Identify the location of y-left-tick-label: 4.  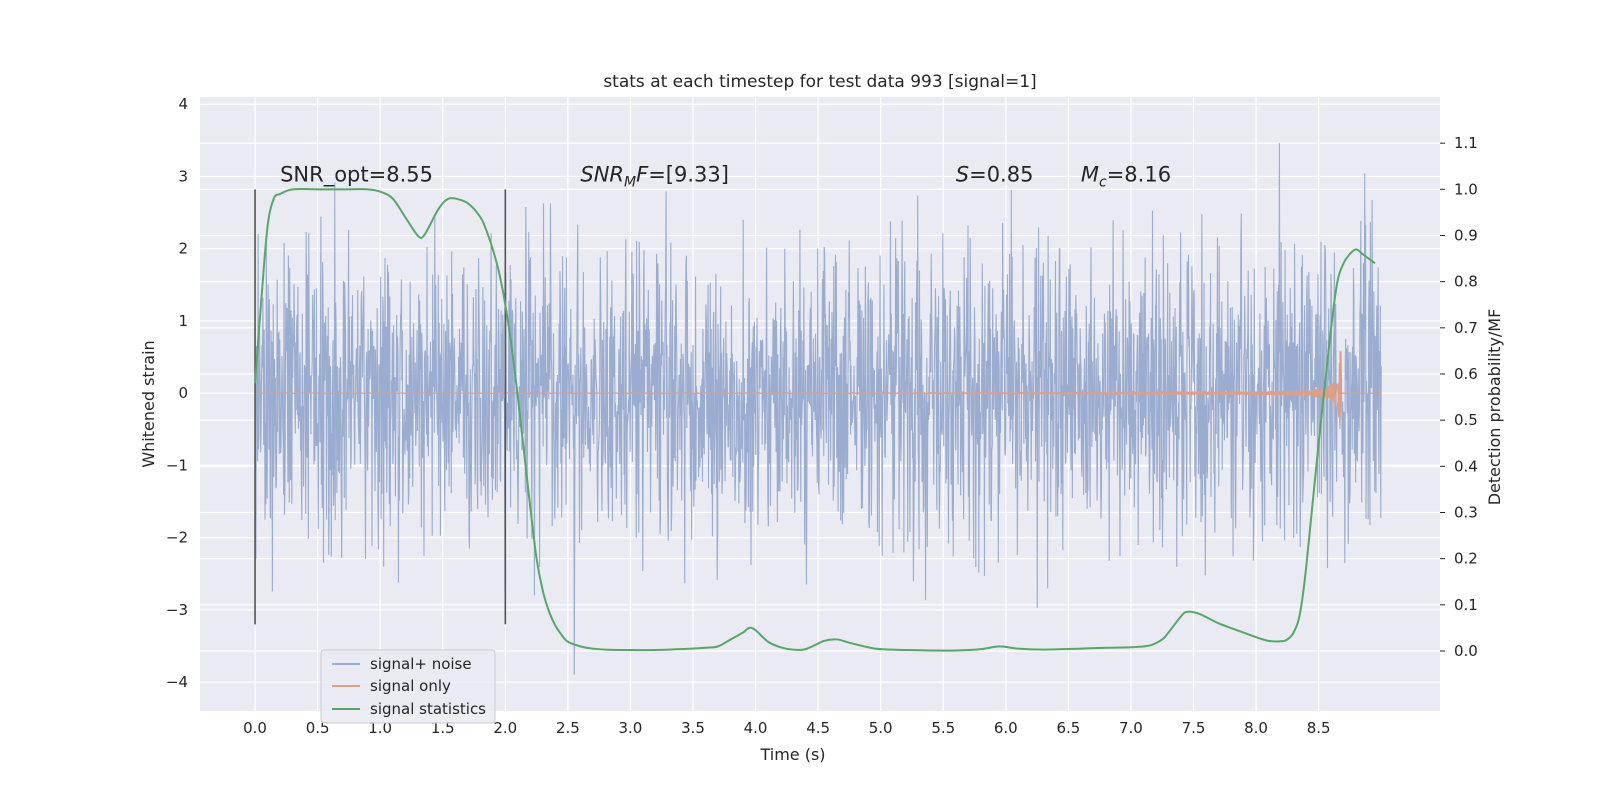
(183, 104).